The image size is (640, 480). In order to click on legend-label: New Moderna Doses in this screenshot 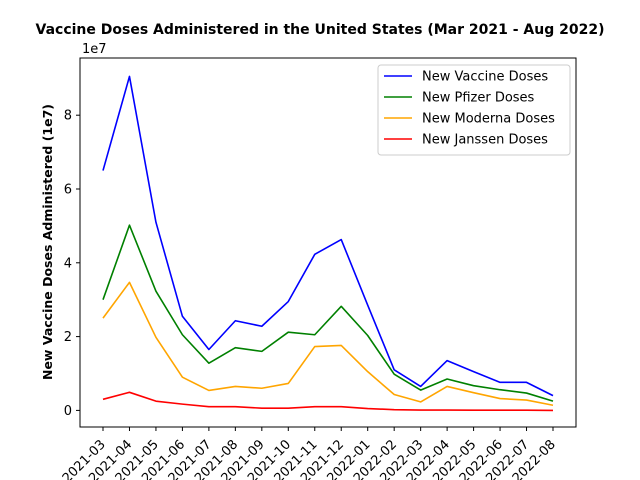, I will do `click(488, 119)`.